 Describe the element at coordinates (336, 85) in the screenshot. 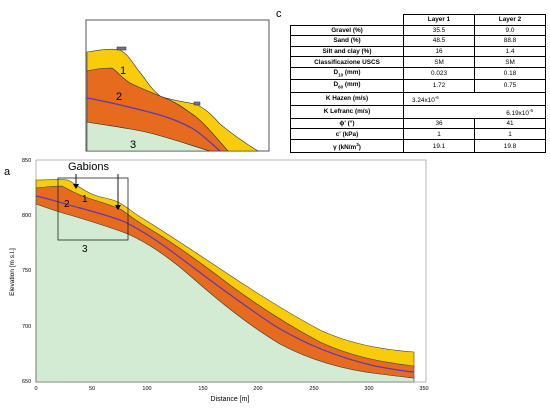

I see `param-d60-main: D` at that location.